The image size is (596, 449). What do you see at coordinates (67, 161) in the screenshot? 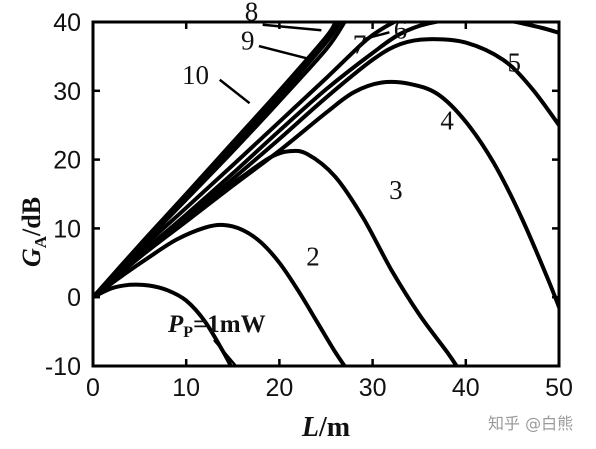
I see `y-tick-label: 20` at bounding box center [67, 161].